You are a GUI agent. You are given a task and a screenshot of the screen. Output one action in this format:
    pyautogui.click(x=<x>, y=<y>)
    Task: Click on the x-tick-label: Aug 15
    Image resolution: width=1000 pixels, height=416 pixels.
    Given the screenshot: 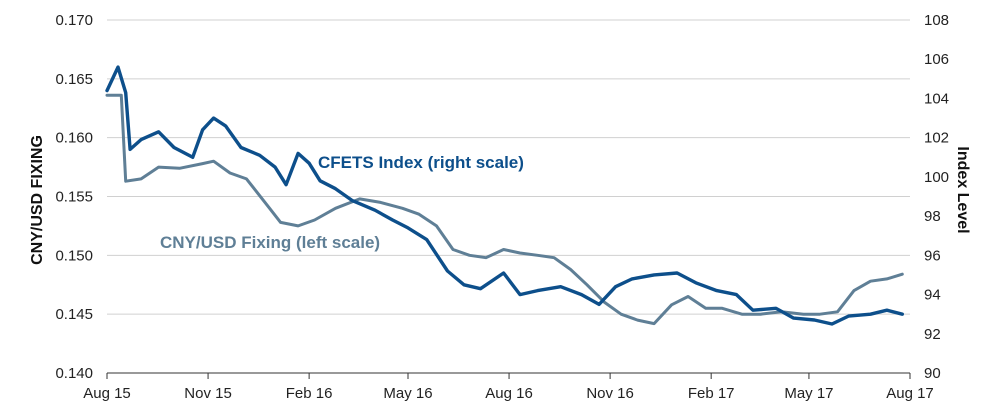 What is the action you would take?
    pyautogui.click(x=107, y=393)
    